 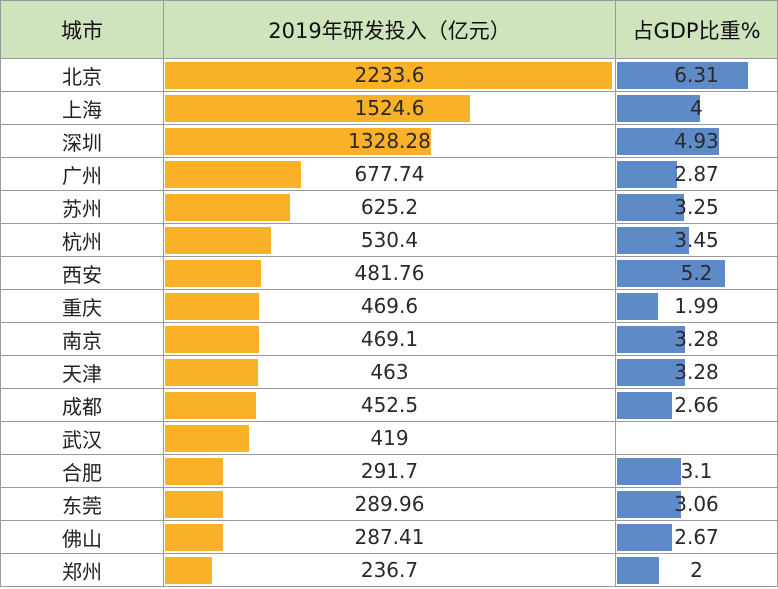 I want to click on table-row: 成都 452.5 2.66, so click(x=389, y=405).